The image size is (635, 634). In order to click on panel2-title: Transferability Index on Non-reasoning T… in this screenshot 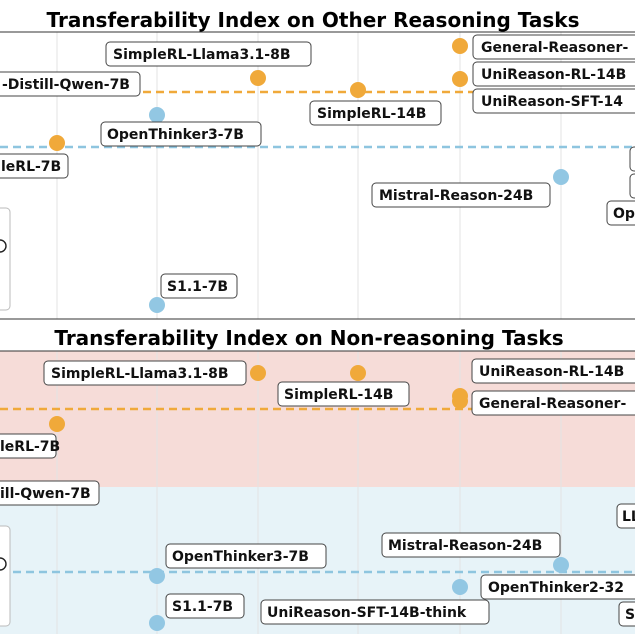, I will do `click(308, 338)`.